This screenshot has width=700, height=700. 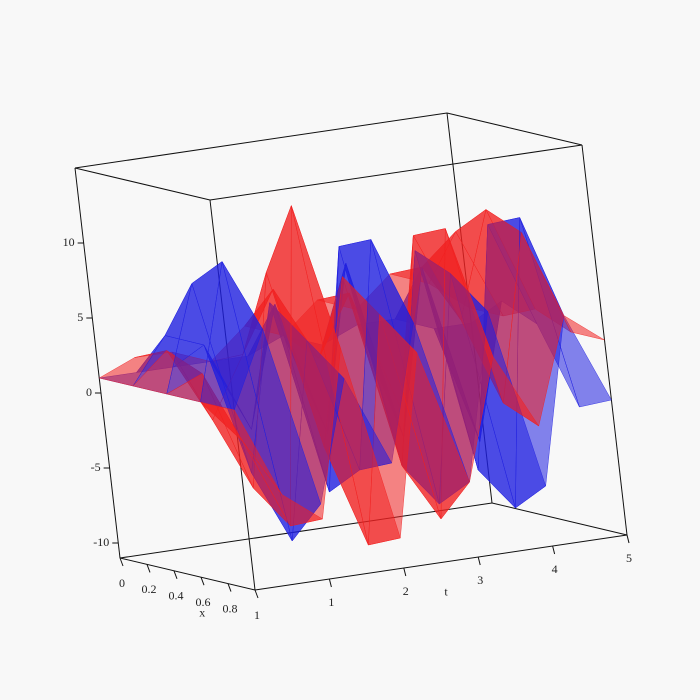 What do you see at coordinates (406, 591) in the screenshot?
I see `t-tick-label: 2` at bounding box center [406, 591].